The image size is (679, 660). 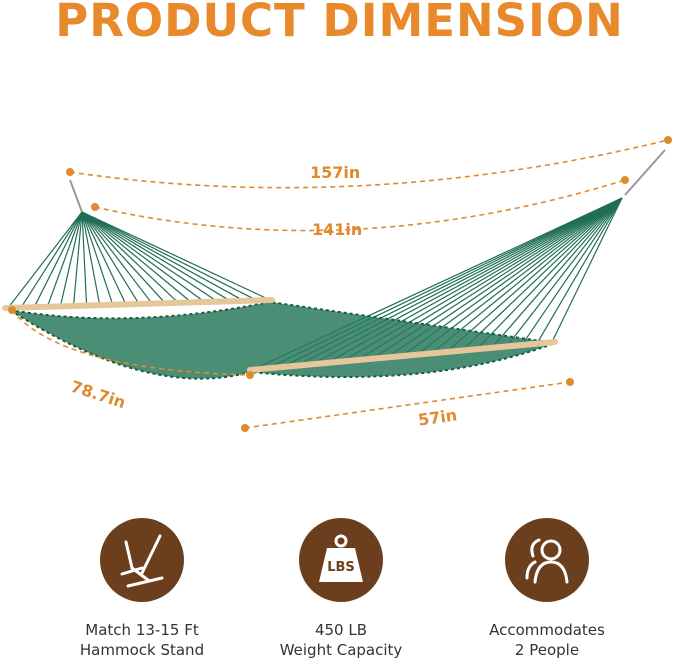 I want to click on weight-lbs-icon: LBS, so click(x=341, y=560).